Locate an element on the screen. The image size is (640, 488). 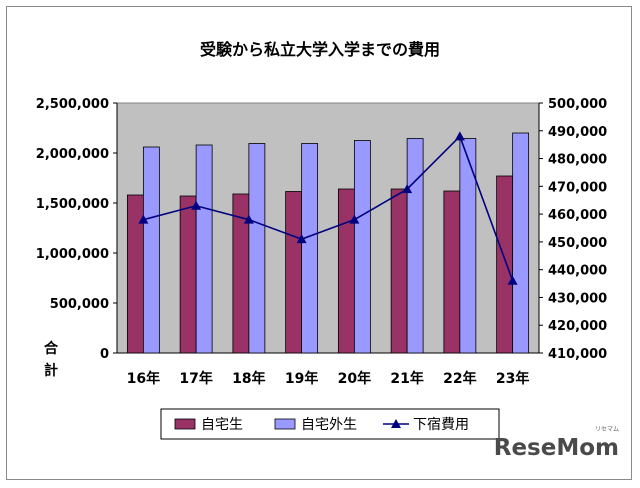
legend-marker-下宿費用 is located at coordinates (396, 423).